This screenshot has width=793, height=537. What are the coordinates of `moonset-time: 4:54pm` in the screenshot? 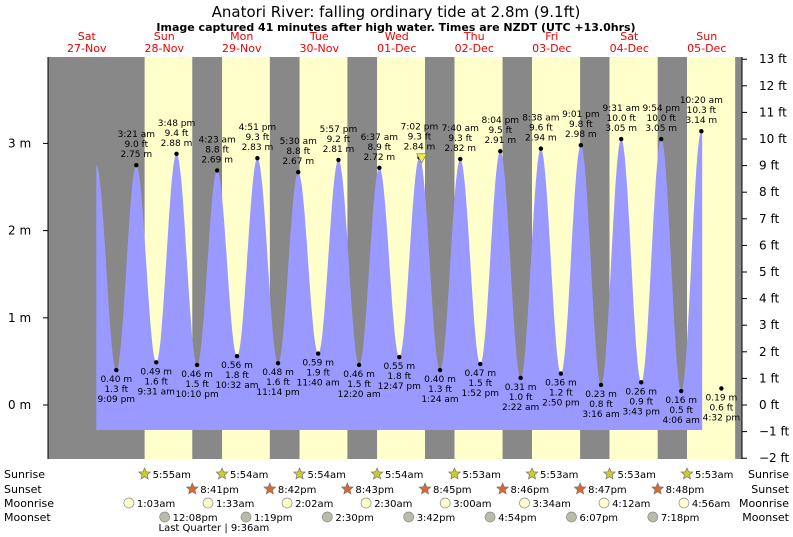 It's located at (517, 518).